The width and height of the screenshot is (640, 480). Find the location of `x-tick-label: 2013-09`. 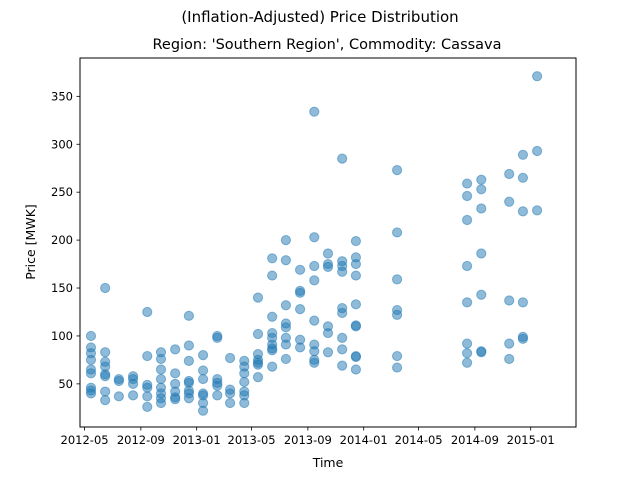

x-tick-label: 2013-09 is located at coordinates (308, 440).